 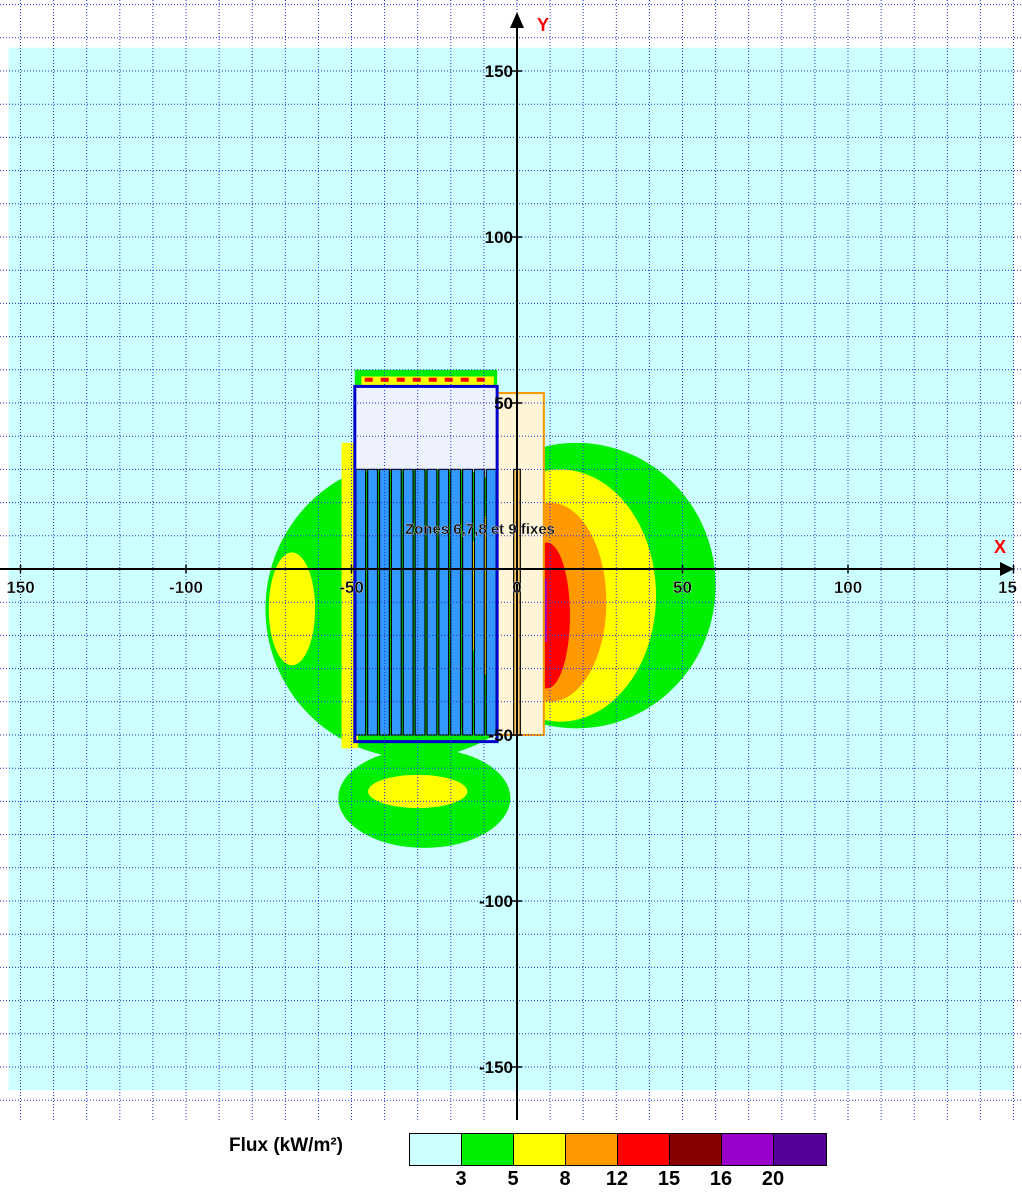 I want to click on legend-title: Flux (kW/m²), so click(x=286, y=1145).